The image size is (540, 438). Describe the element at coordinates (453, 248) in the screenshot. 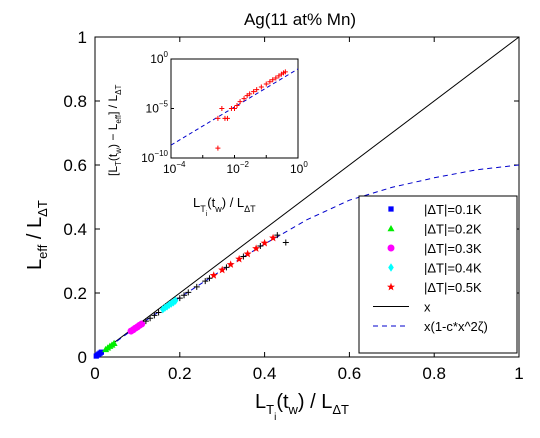

I see `legend-label: |ΔT|=0.3K` at that location.